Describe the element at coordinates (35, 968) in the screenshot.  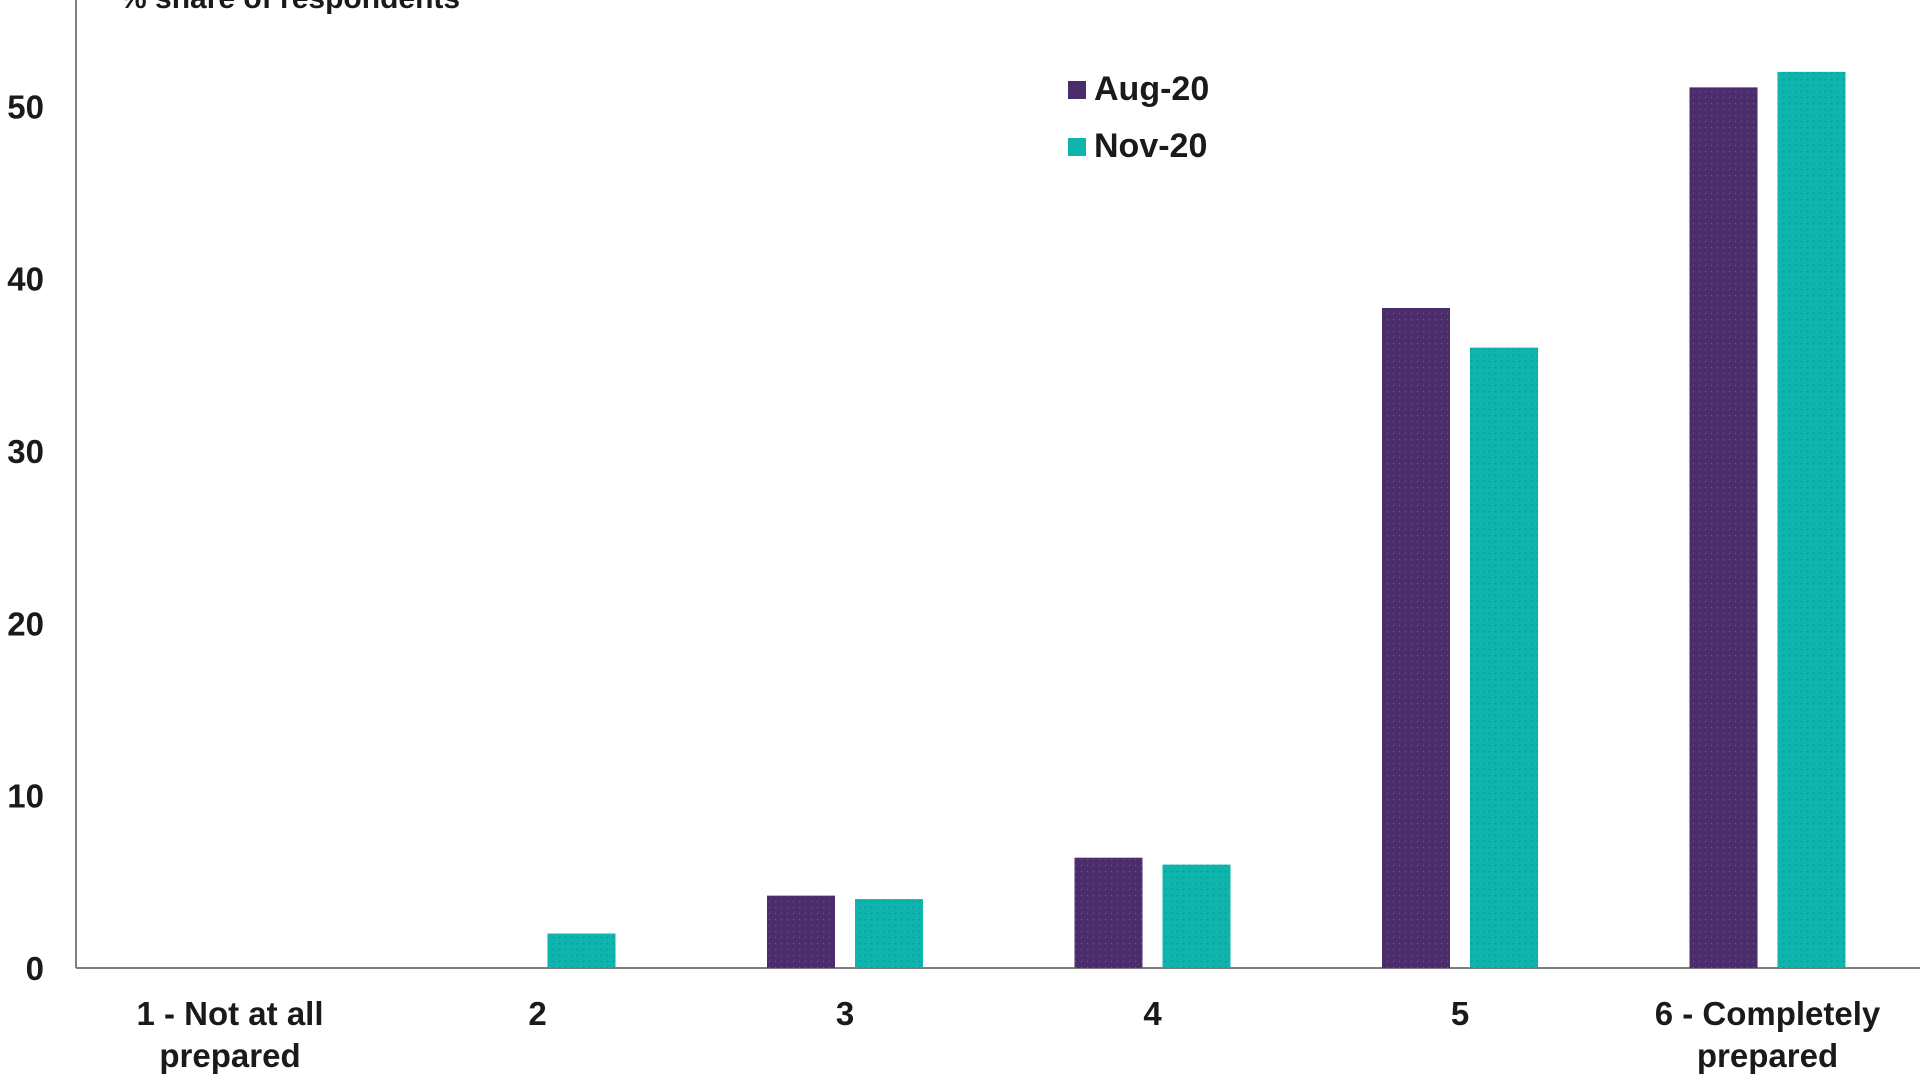
I see `y-tick-label: 0` at that location.